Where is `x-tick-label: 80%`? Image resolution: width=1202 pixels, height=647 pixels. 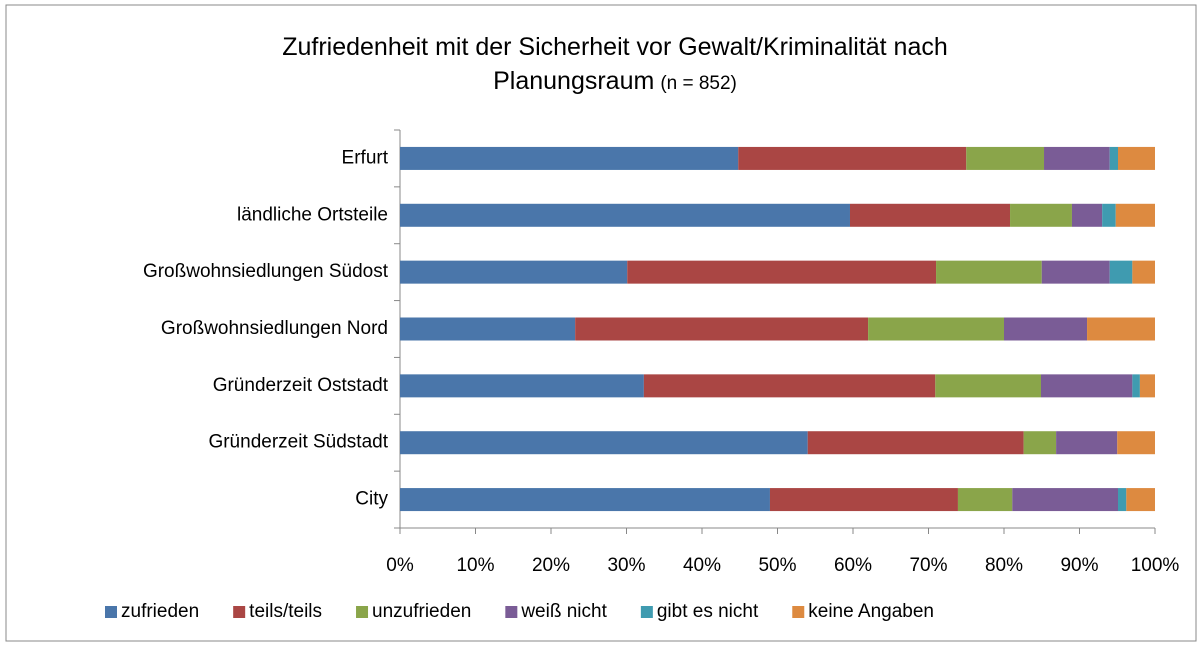
x-tick-label: 80% is located at coordinates (1004, 565).